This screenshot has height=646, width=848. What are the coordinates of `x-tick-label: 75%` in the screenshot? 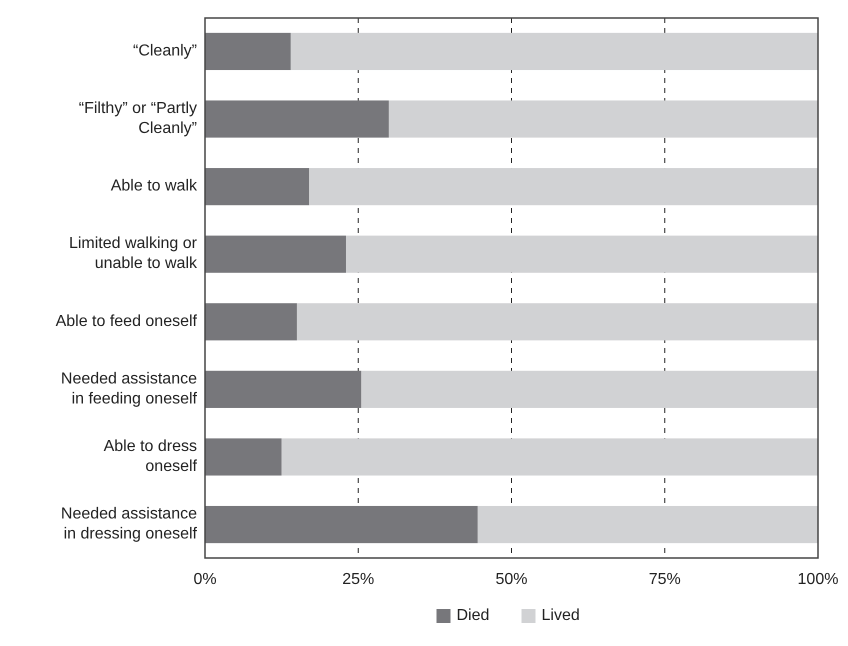 It's located at (664, 579).